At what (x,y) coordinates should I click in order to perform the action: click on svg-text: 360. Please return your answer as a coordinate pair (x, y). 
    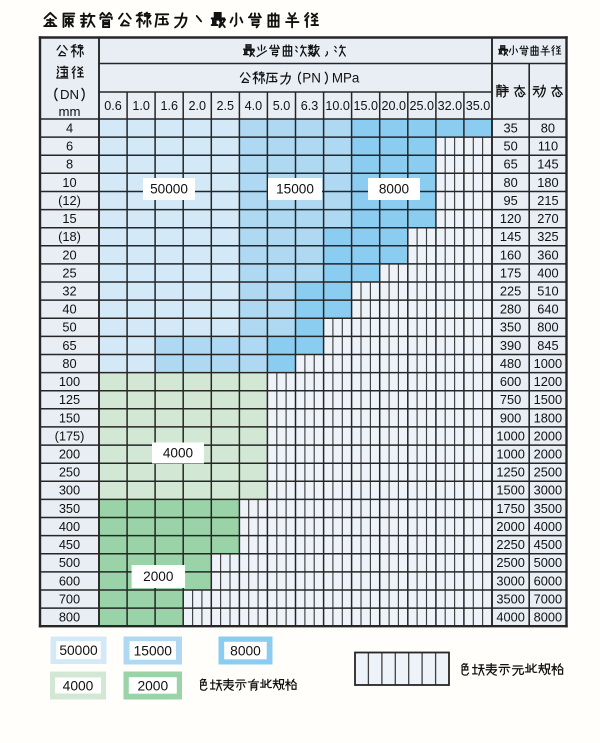
    Looking at the image, I should click on (547, 254).